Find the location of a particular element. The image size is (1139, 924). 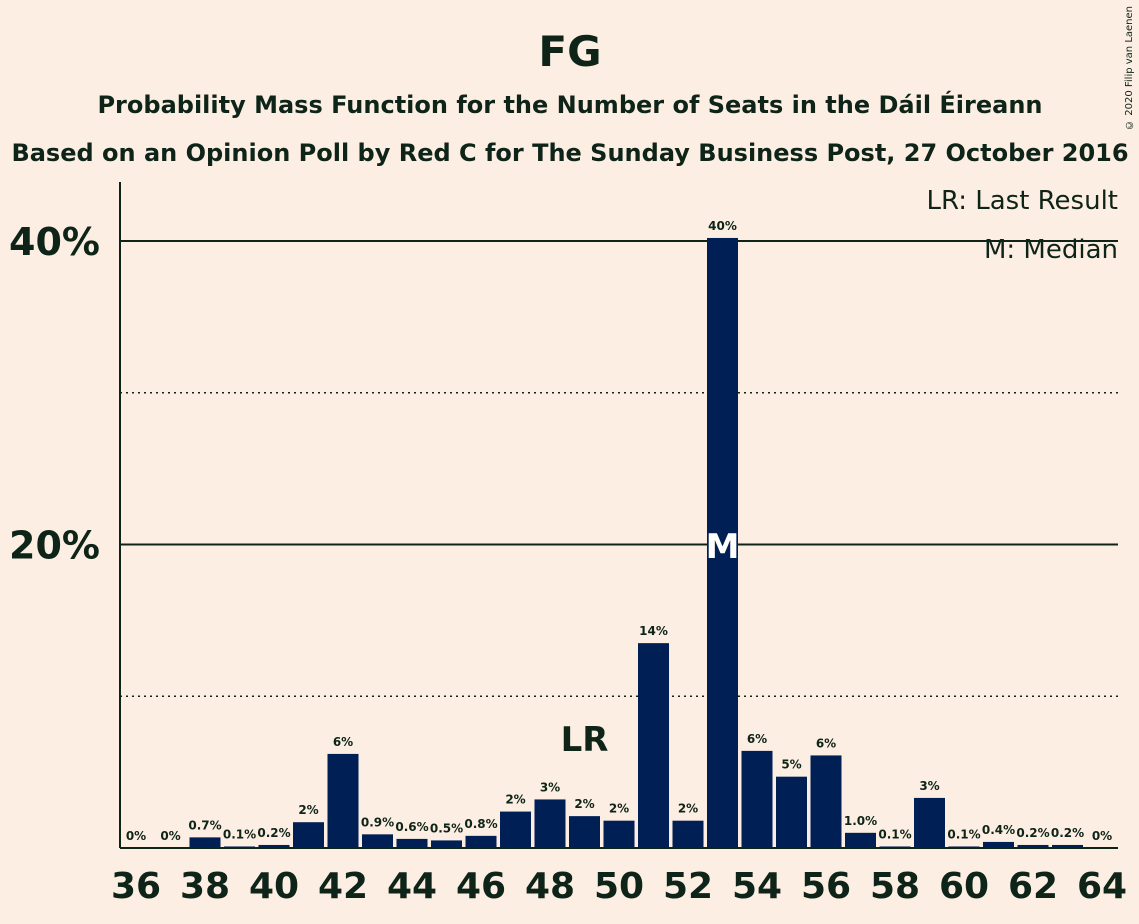

x-tick-label: 56 is located at coordinates (826, 886).